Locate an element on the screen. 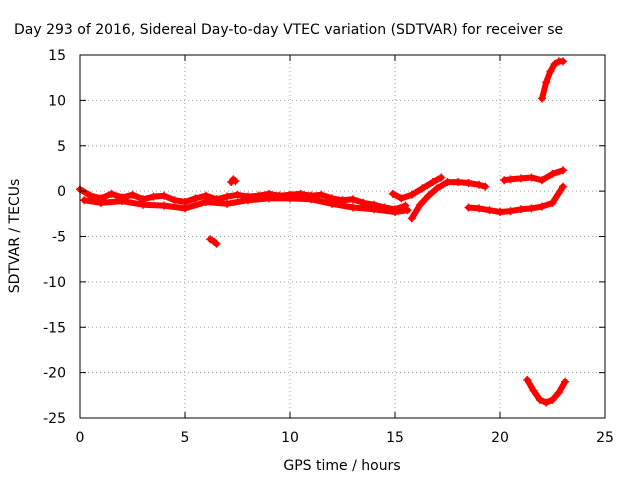 The width and height of the screenshot is (640, 480). x-tick-label: 10 is located at coordinates (290, 438).